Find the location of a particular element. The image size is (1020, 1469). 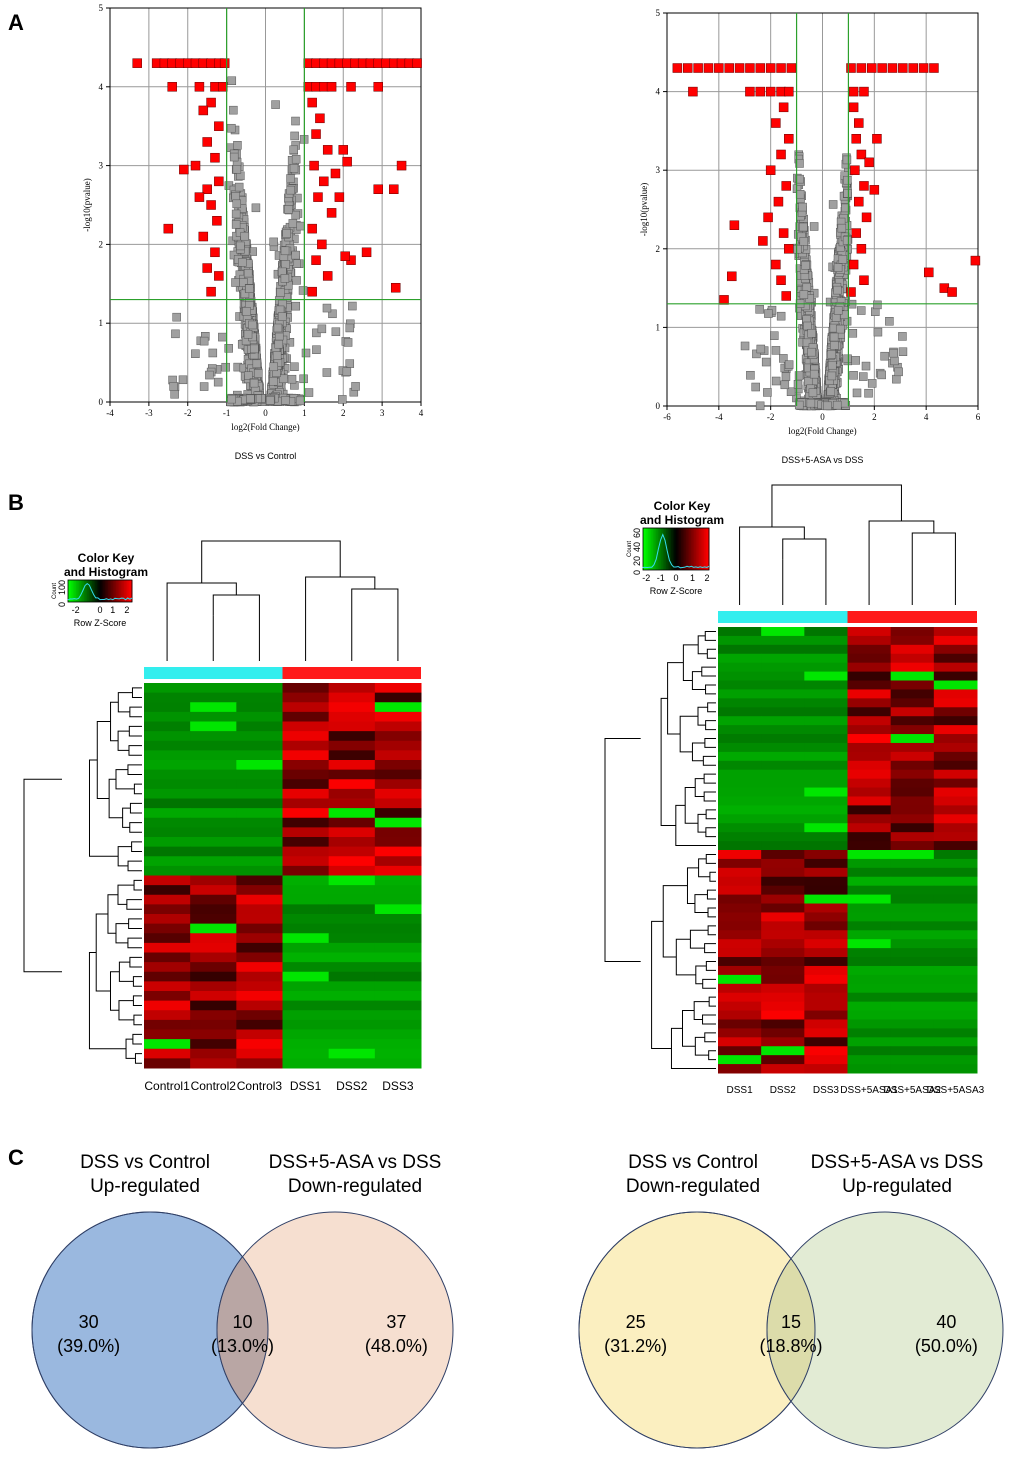

y-tick-label: 0 is located at coordinates (658, 406).